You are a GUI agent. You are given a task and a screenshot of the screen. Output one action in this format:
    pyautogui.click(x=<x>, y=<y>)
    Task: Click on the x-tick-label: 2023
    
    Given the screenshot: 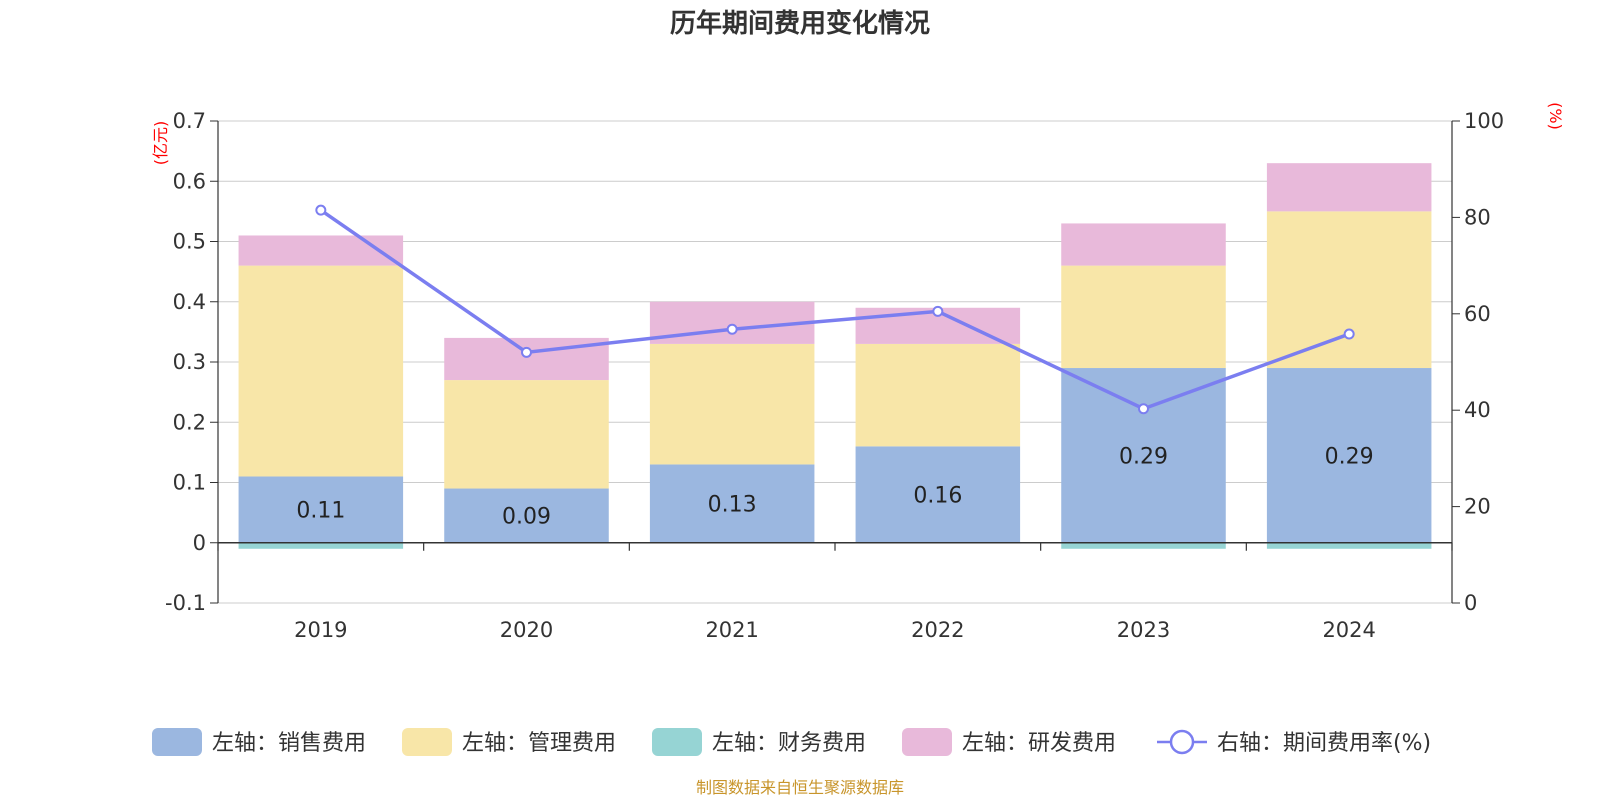 What is the action you would take?
    pyautogui.click(x=1143, y=630)
    